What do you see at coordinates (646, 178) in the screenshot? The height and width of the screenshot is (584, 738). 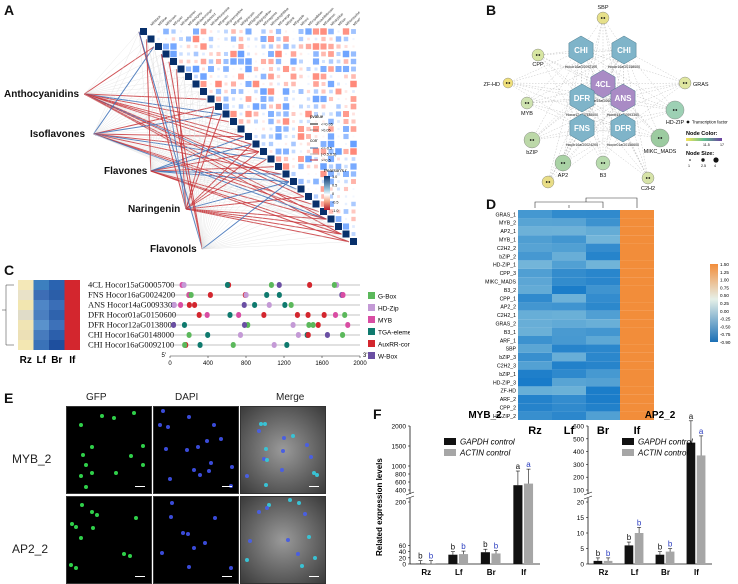 I see `tf-dot` at bounding box center [646, 178].